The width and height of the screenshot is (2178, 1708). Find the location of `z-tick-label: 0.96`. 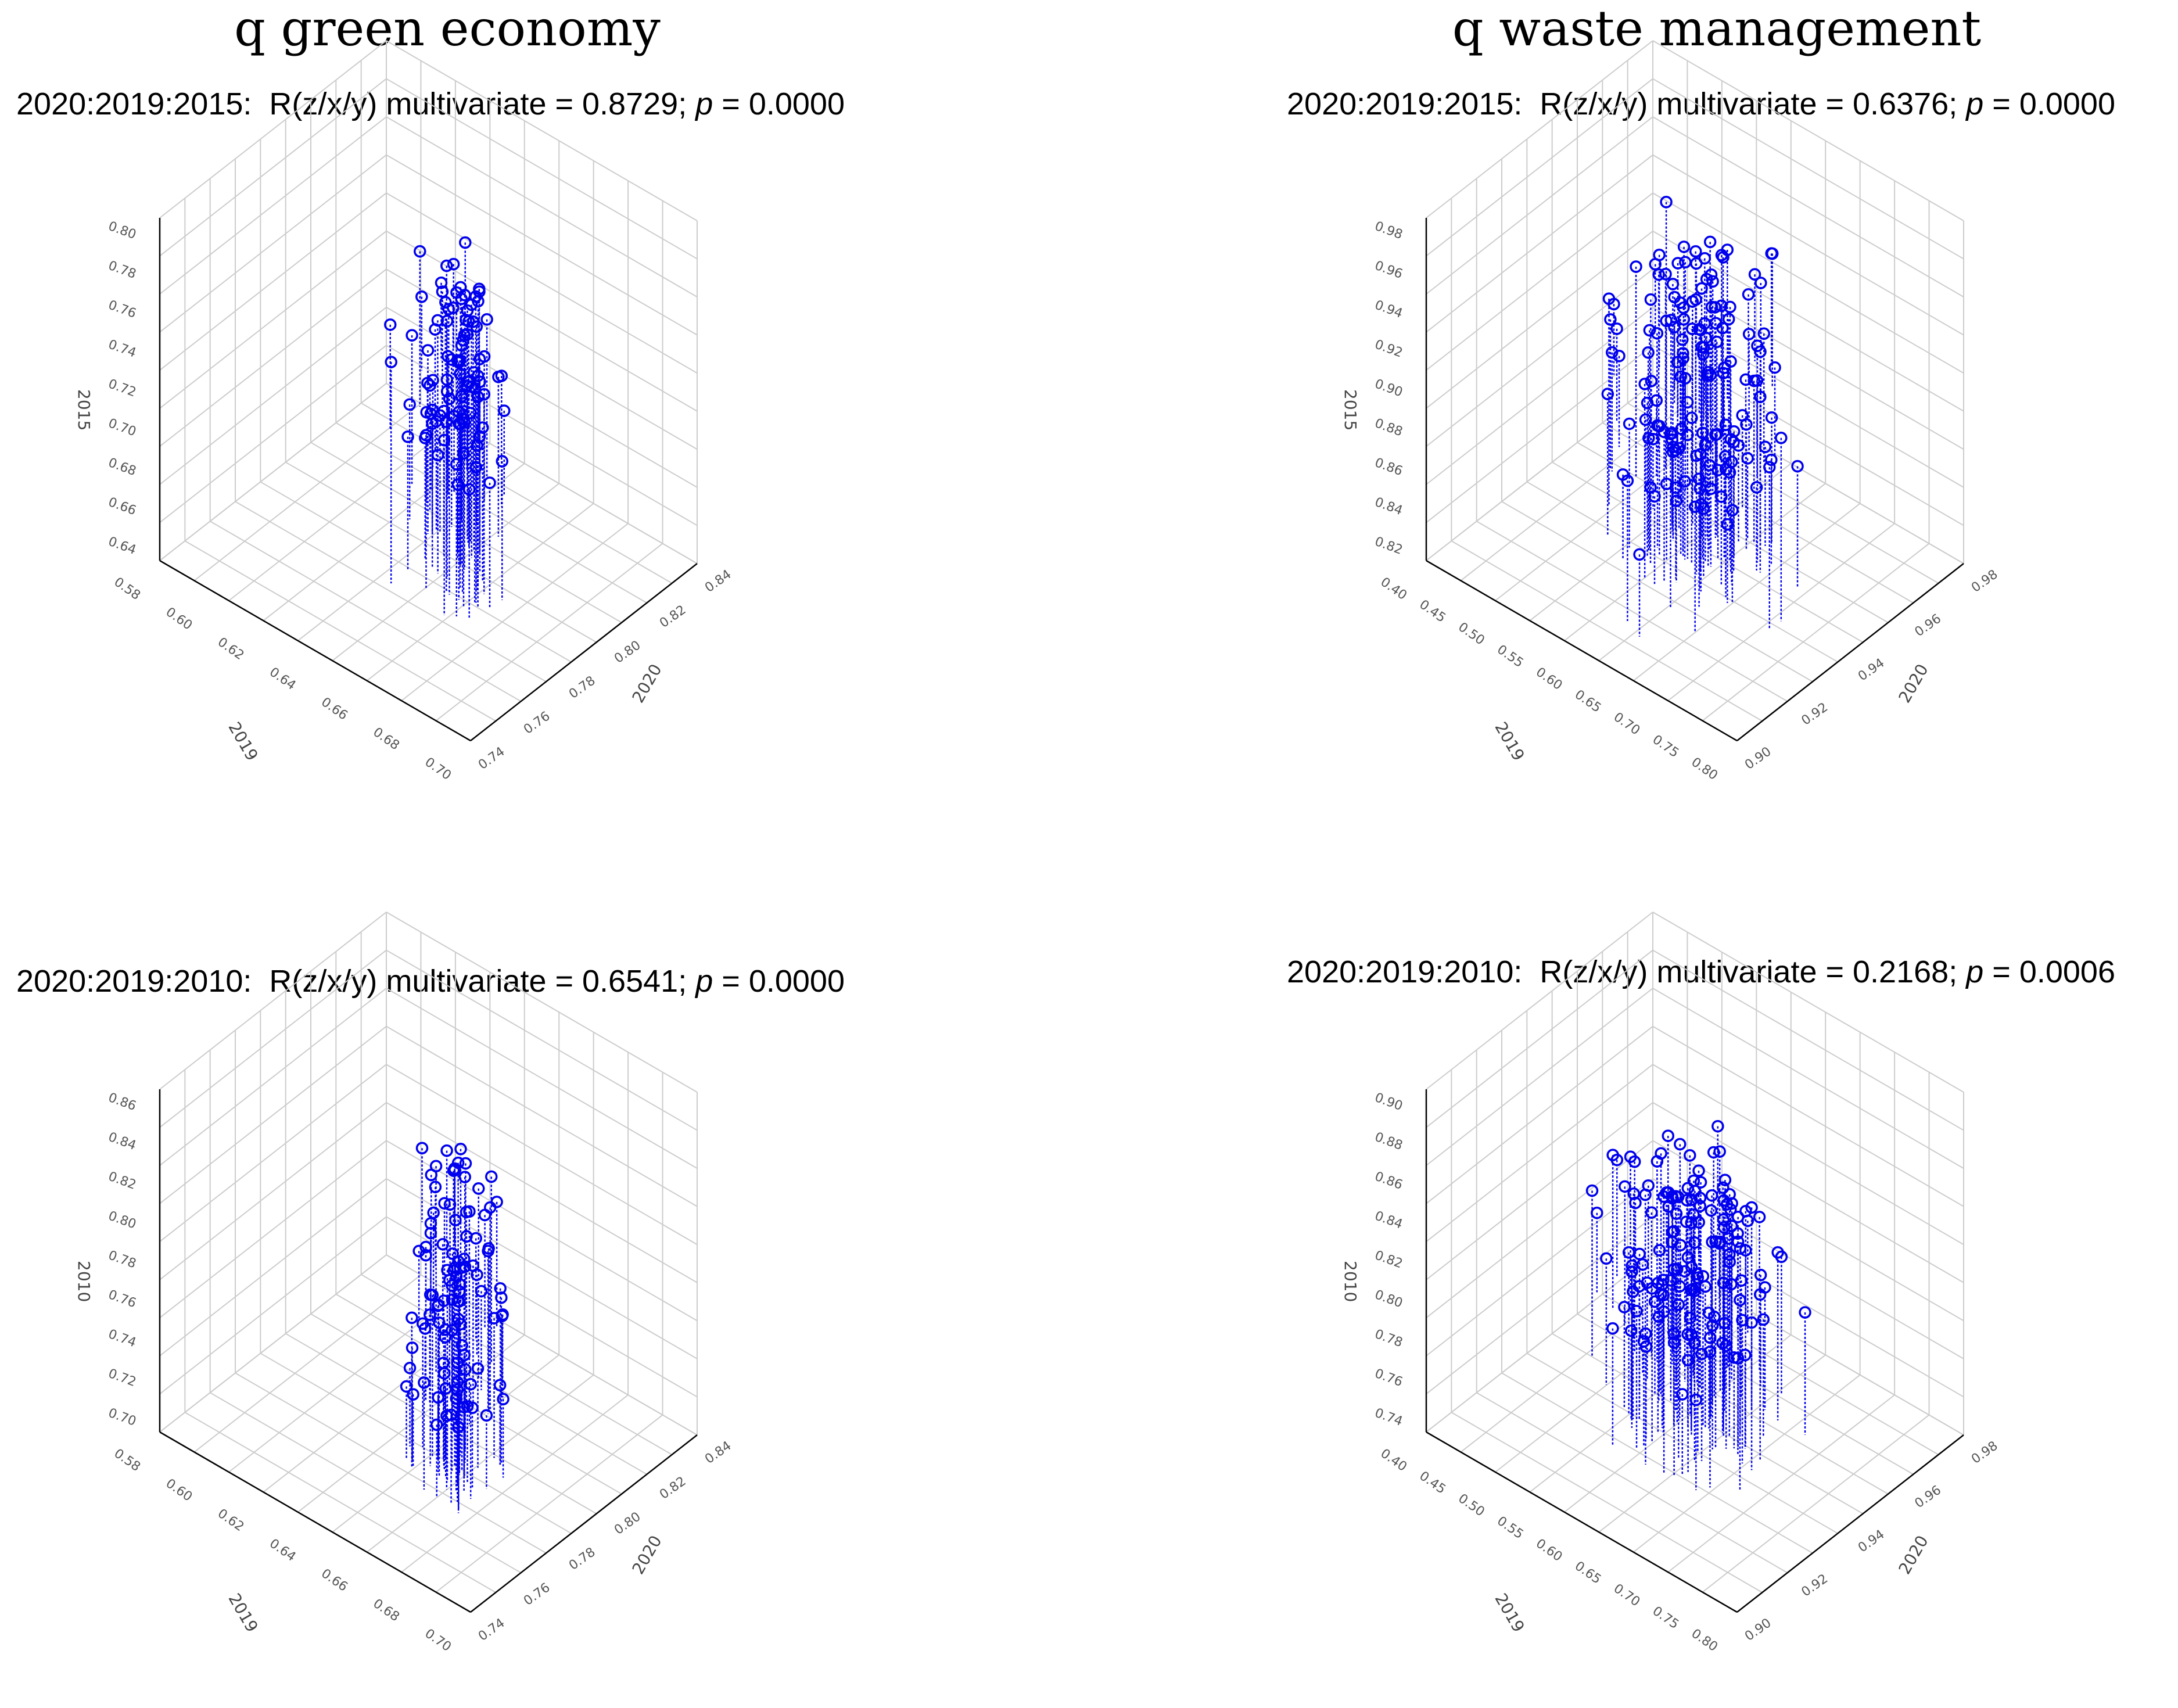

z-tick-label: 0.96 is located at coordinates (1389, 270).